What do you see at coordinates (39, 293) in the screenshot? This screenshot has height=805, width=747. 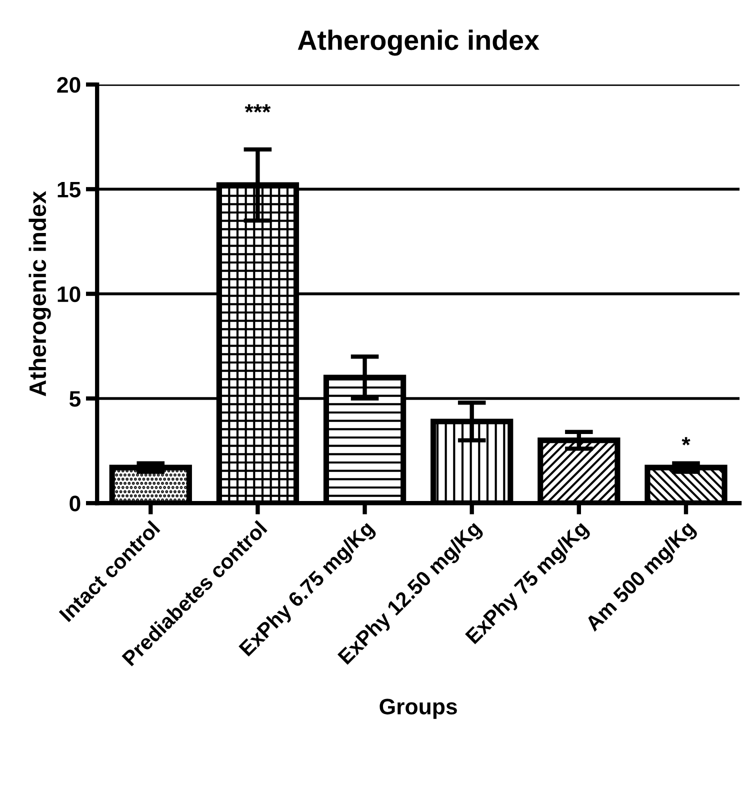 I see `y-axis-title: Atherogenic index` at bounding box center [39, 293].